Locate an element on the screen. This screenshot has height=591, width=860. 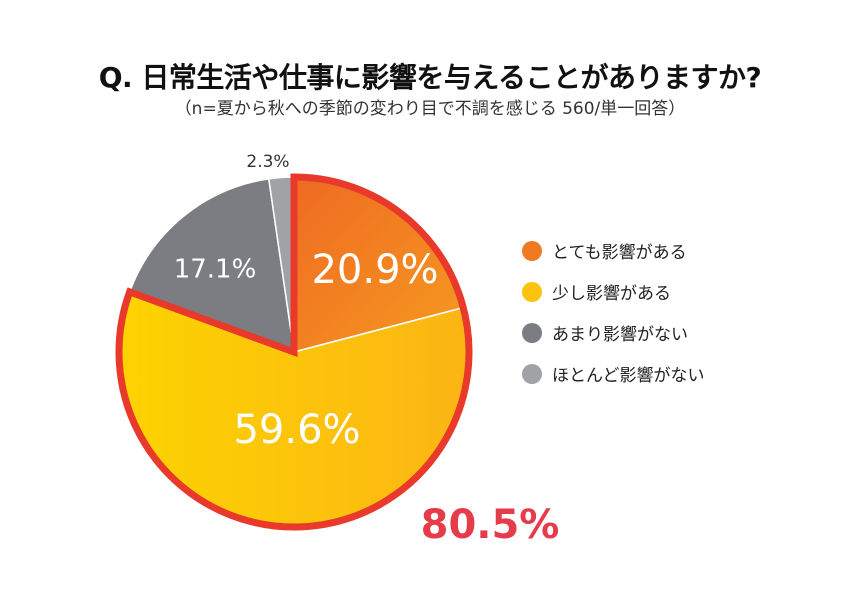
slice-label: 20.9% is located at coordinates (374, 270).